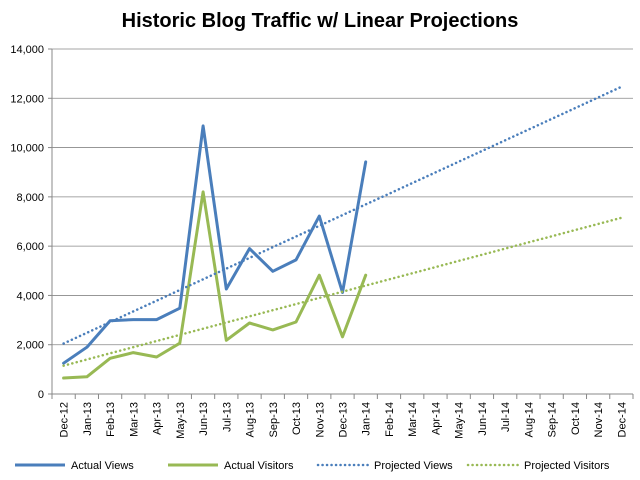 The width and height of the screenshot is (640, 480). I want to click on x-tick-label: Oct-13, so click(297, 418).